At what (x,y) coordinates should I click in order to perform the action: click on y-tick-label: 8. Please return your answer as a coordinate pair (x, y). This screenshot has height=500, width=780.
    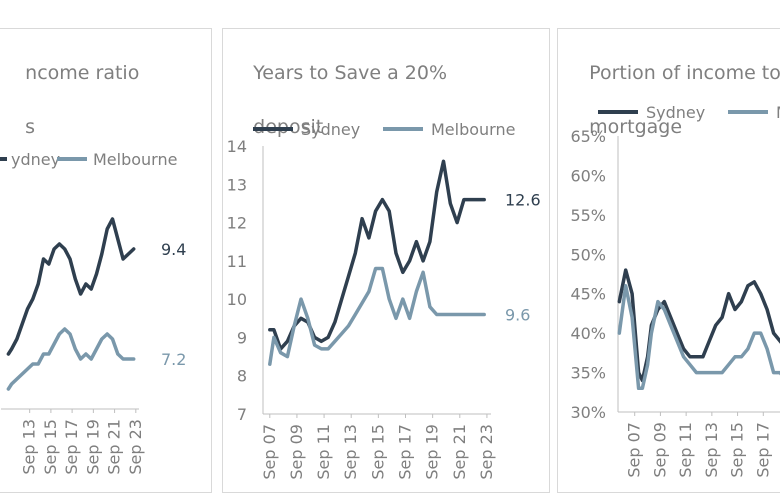
    Looking at the image, I should click on (242, 376).